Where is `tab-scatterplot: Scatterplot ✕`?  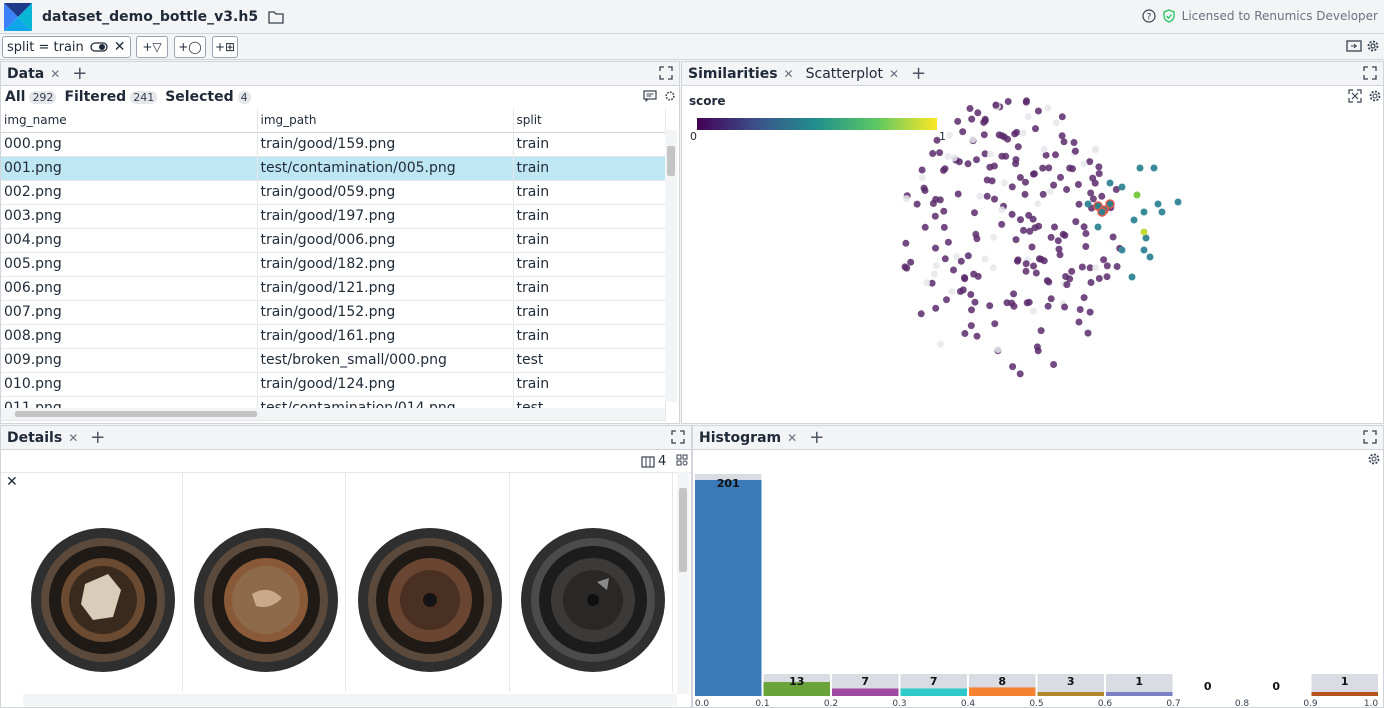 tab-scatterplot: Scatterplot ✕ is located at coordinates (852, 74).